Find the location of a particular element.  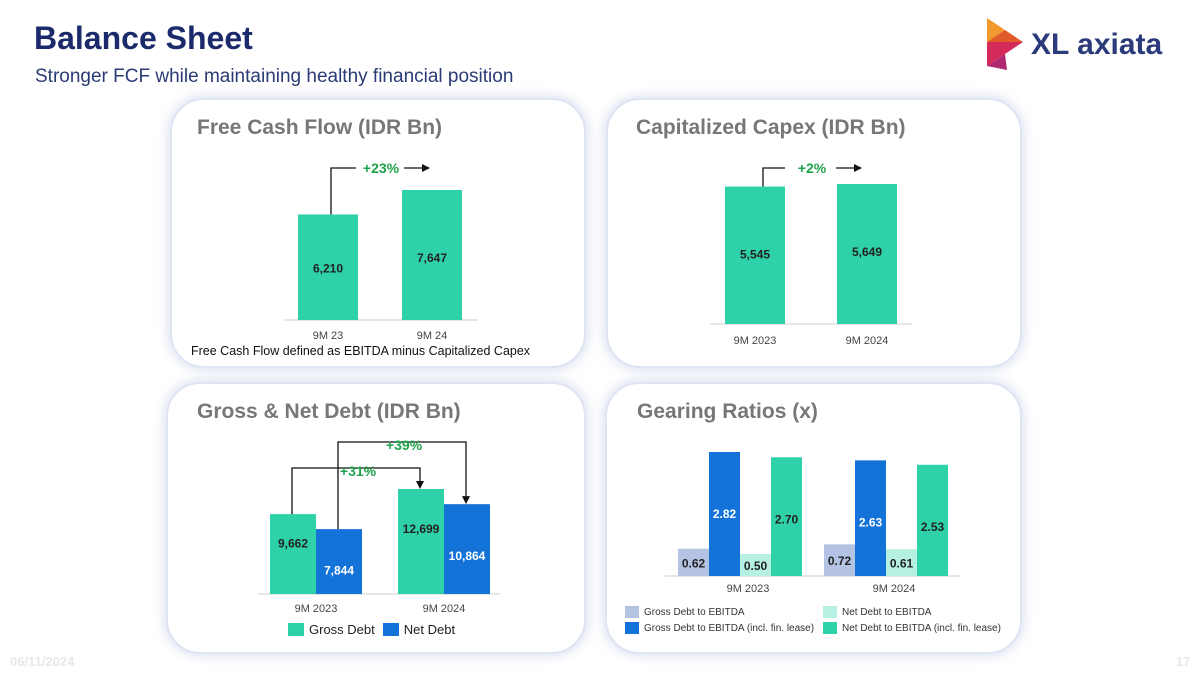

capex-category-label: 9M 2024 is located at coordinates (867, 341).